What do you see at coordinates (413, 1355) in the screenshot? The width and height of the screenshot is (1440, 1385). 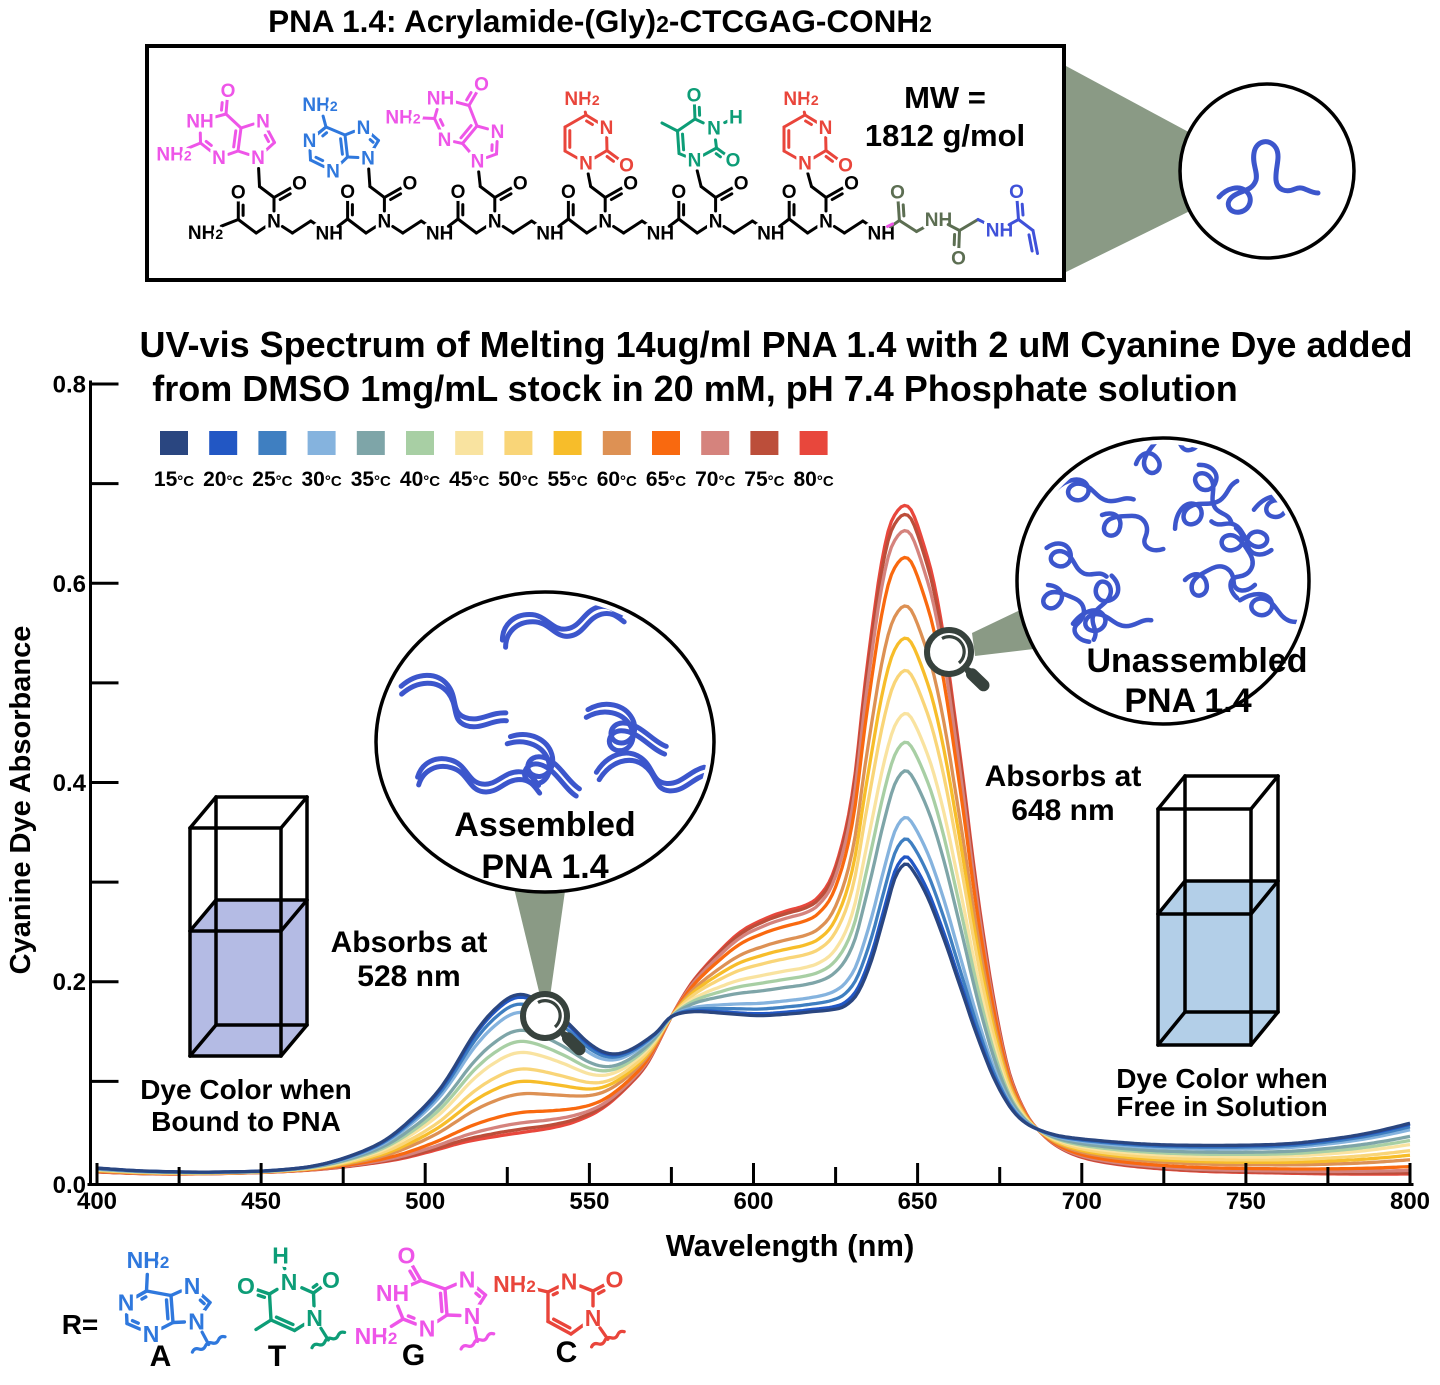 I see `svg-text: G` at bounding box center [413, 1355].